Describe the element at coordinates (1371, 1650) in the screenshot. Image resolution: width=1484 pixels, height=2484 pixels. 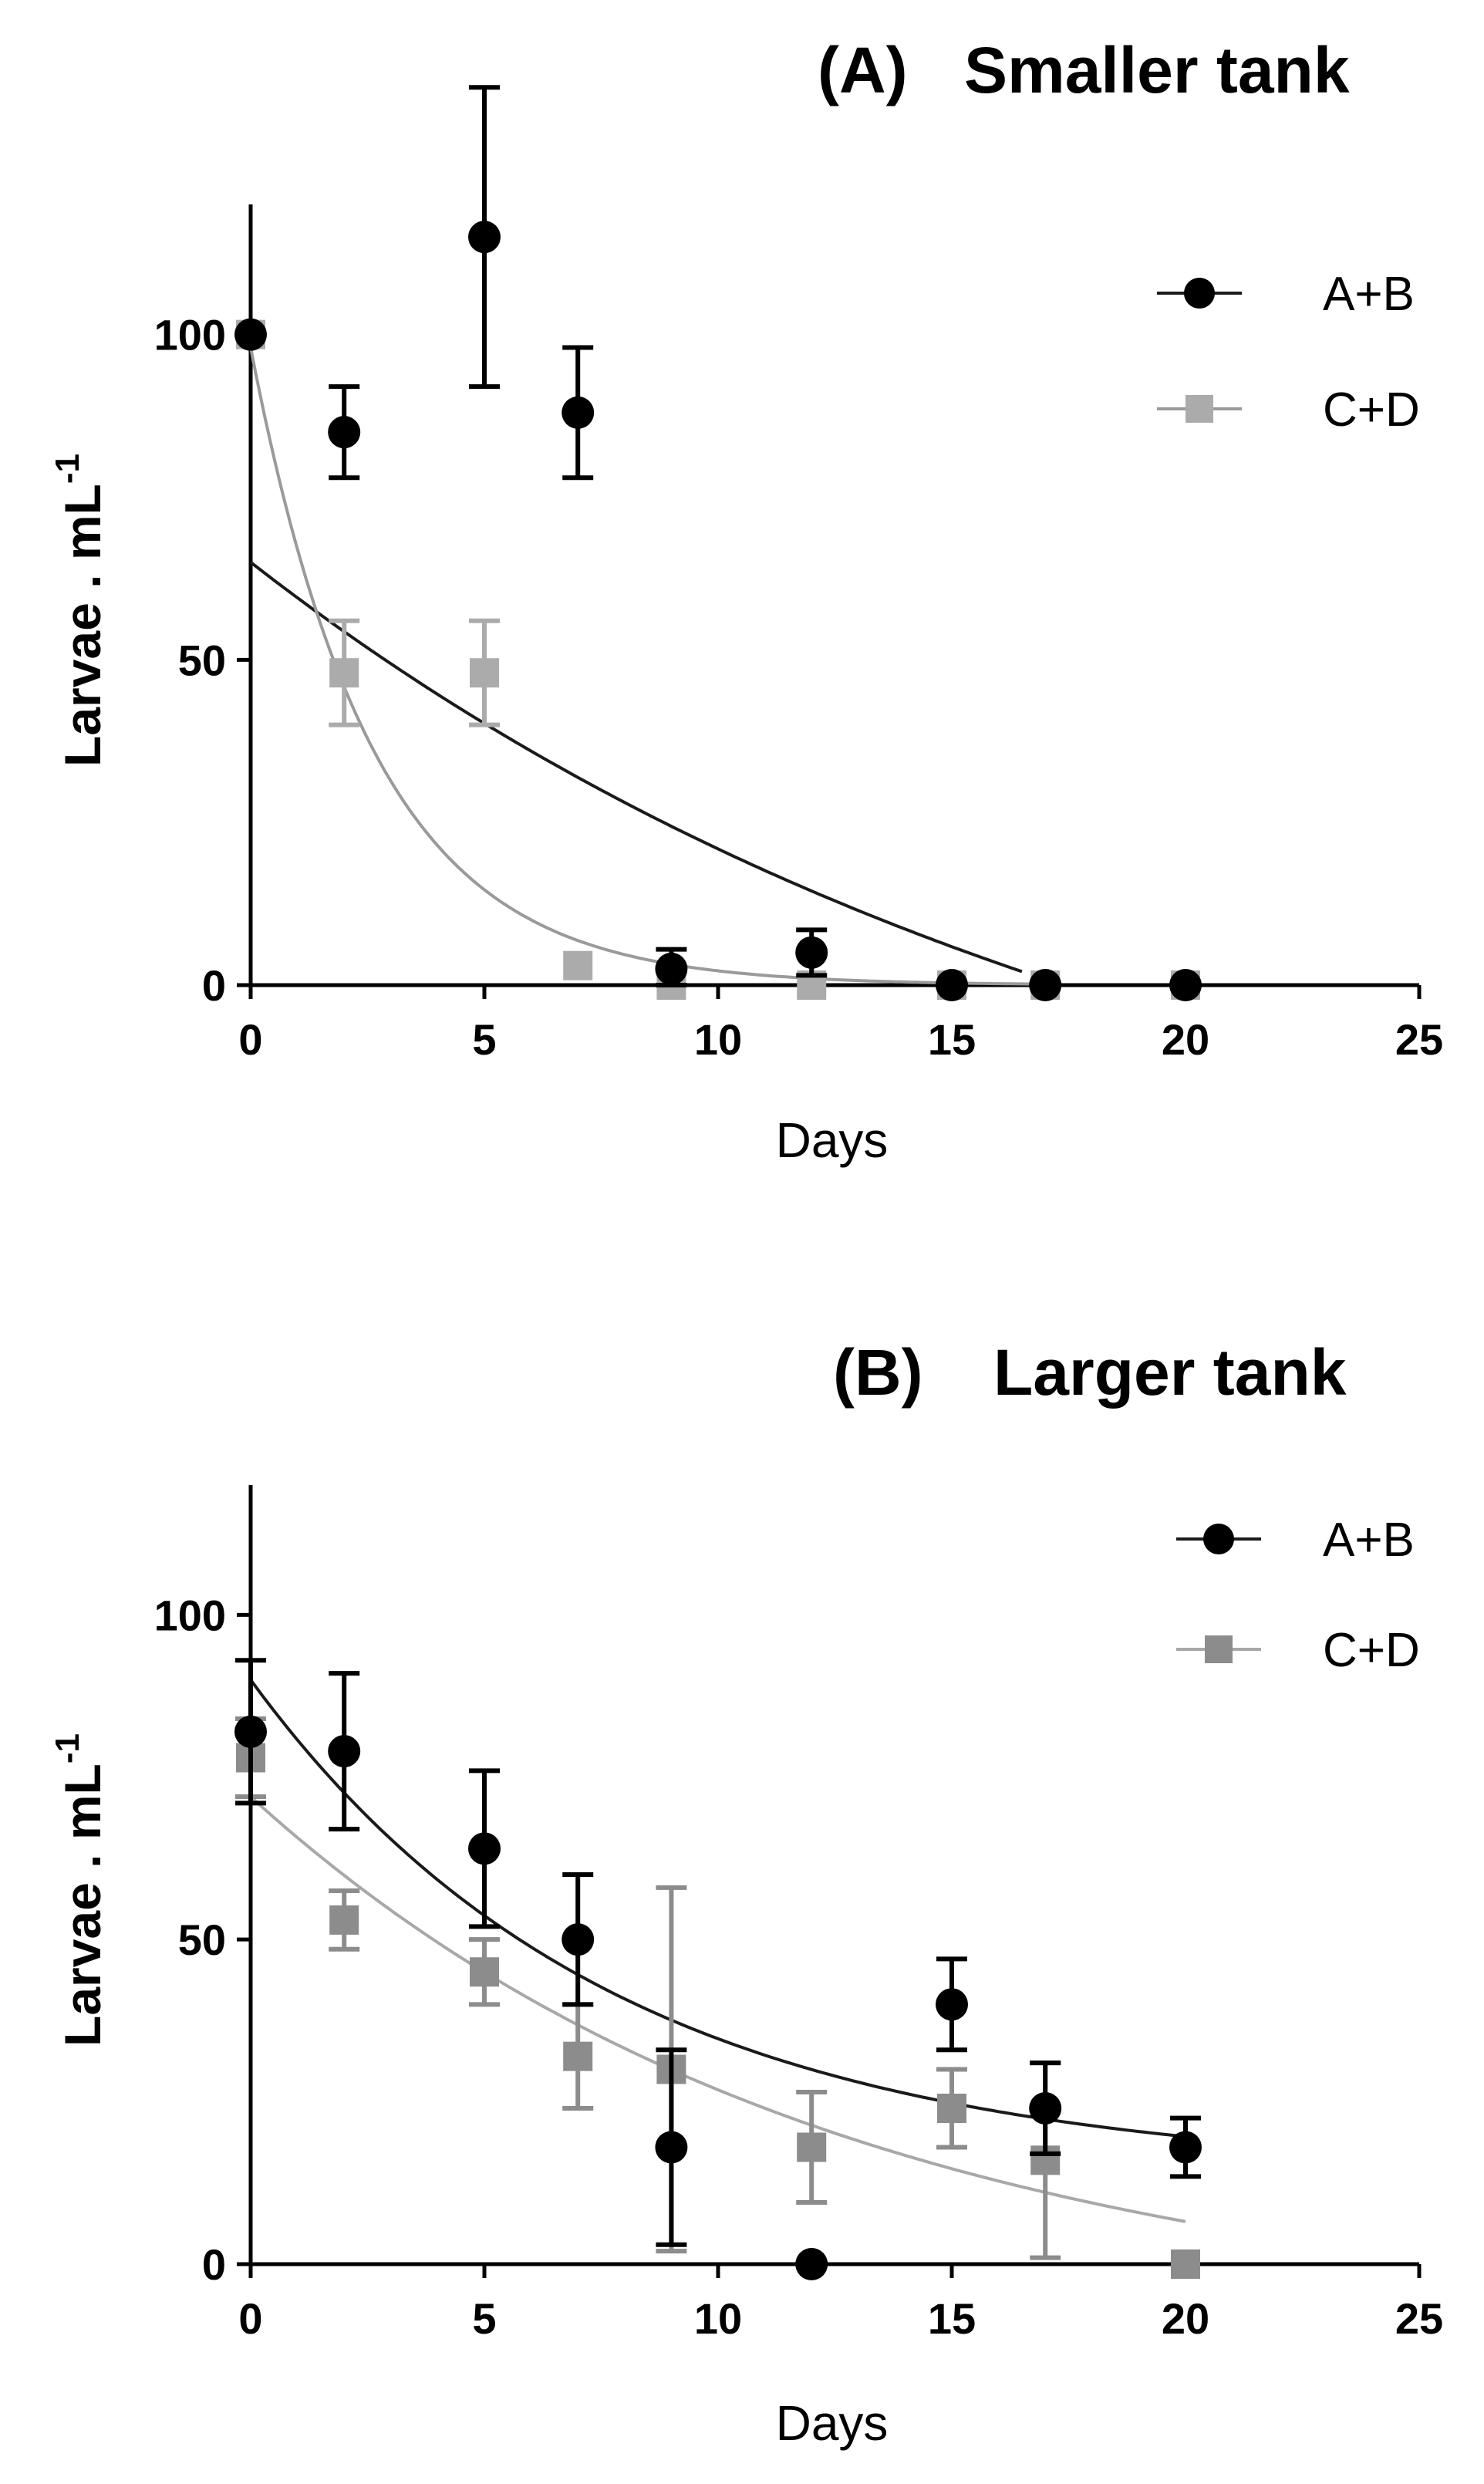
I see `panel-b-legend-label-cd: C+D` at that location.